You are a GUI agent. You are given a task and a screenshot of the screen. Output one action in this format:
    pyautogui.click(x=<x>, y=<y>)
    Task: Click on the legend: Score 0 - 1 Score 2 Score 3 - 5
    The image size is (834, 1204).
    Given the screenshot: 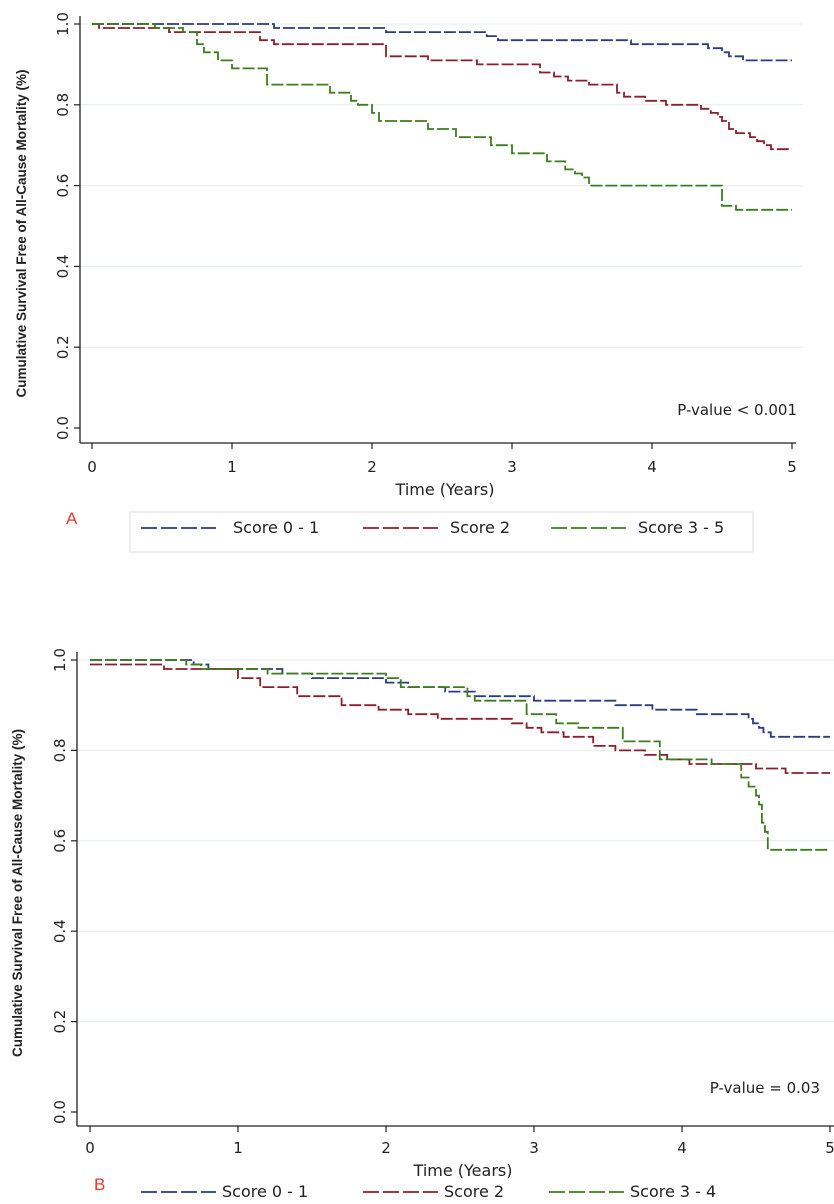 What is the action you would take?
    pyautogui.click(x=441, y=532)
    